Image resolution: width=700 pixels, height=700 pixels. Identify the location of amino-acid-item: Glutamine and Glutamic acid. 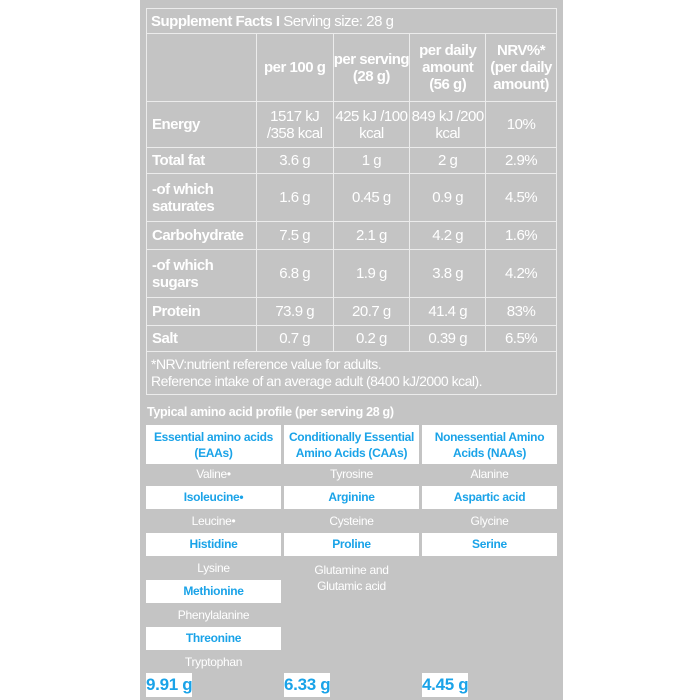
(351, 578).